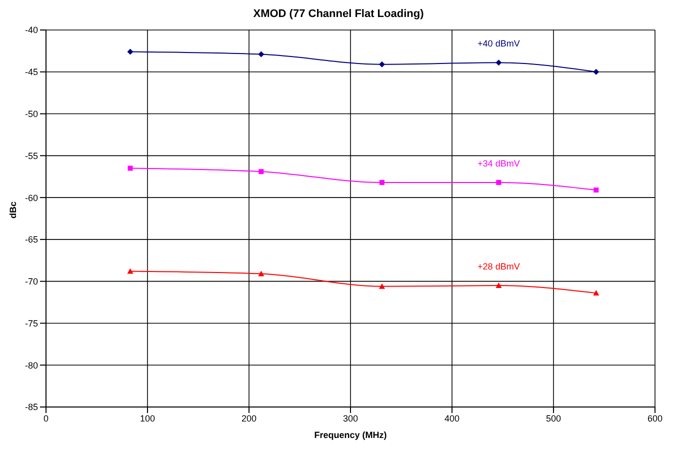 The width and height of the screenshot is (677, 451). I want to click on y-tick-label: -75, so click(31, 323).